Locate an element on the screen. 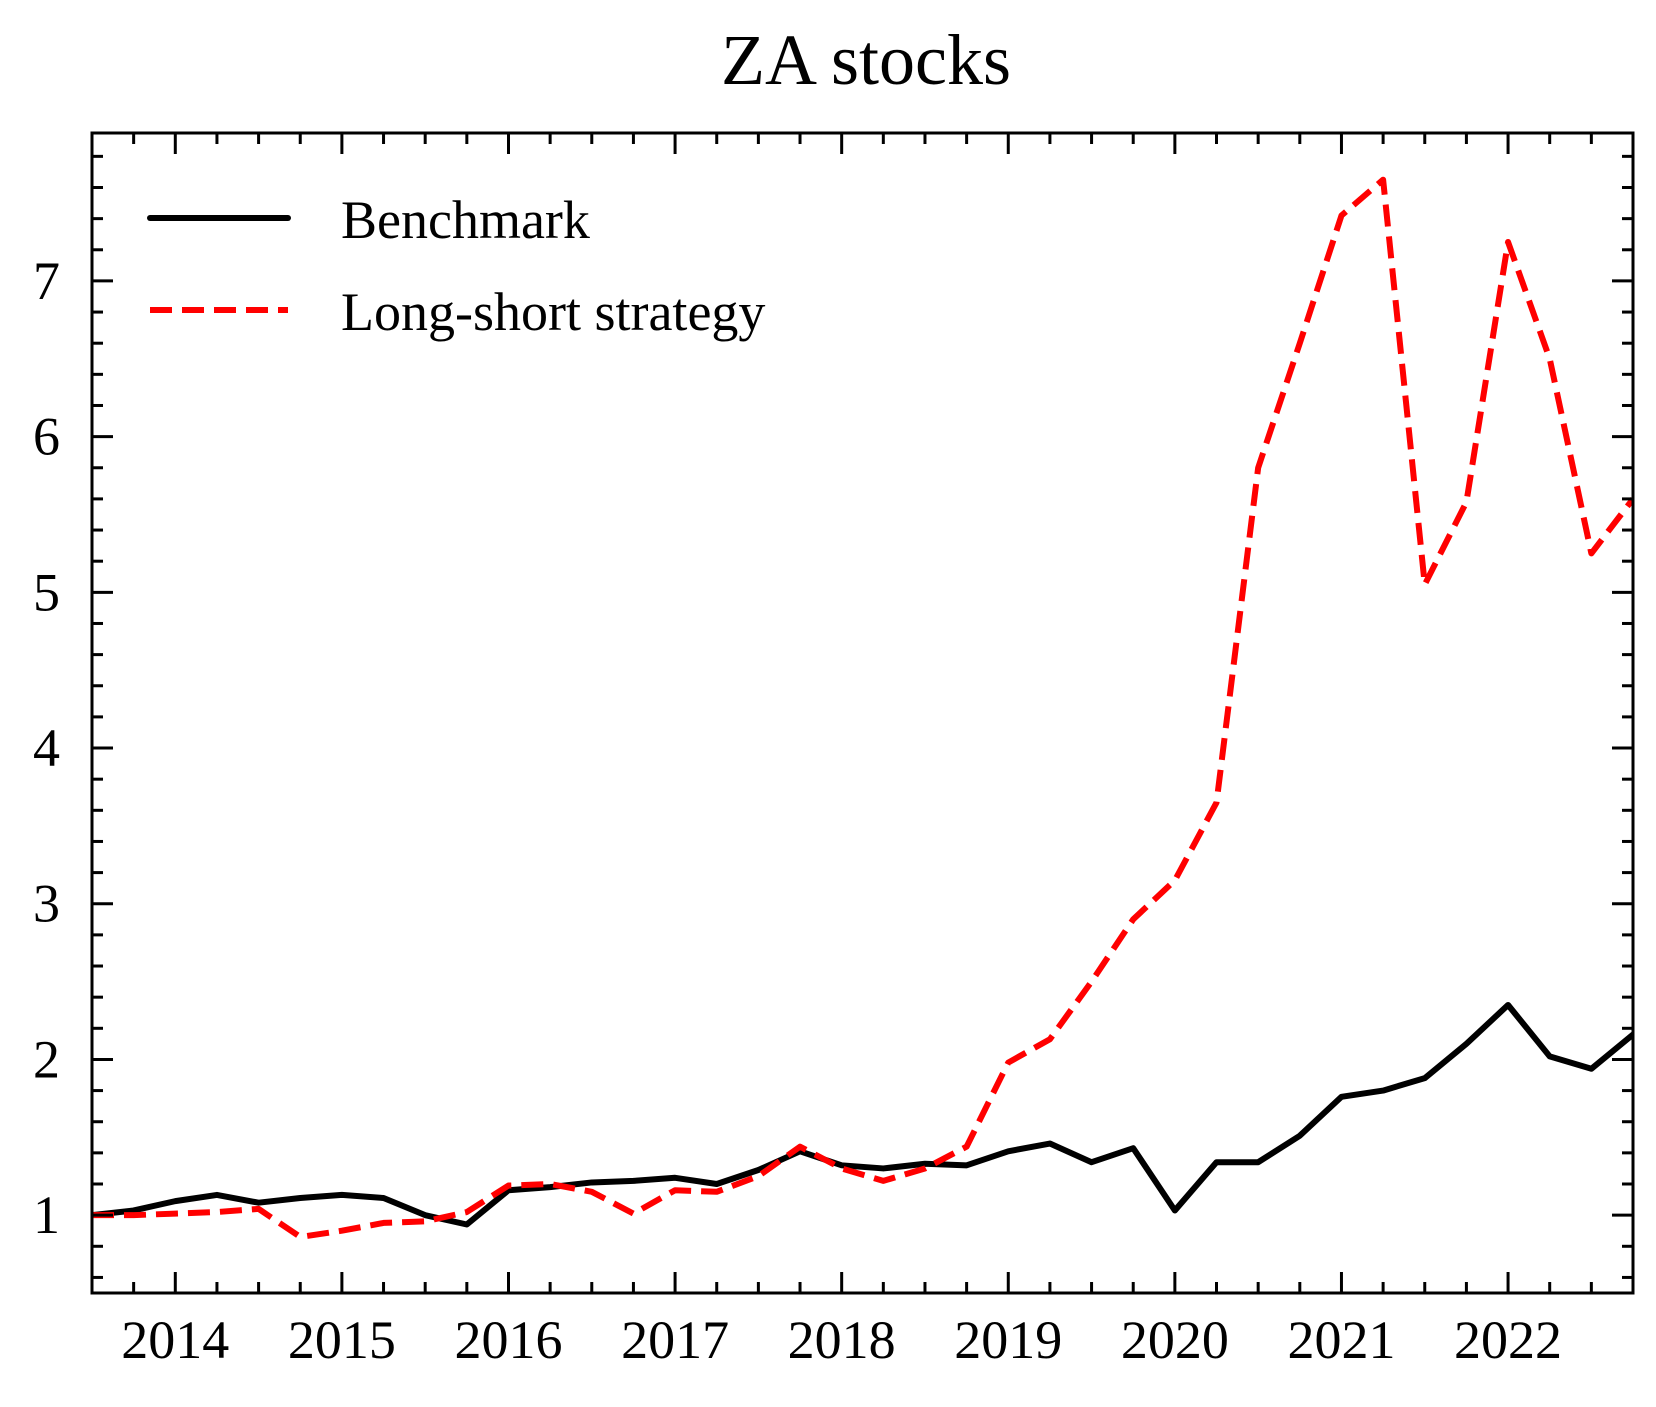 The image size is (1656, 1407). x-tick-label: 2015 is located at coordinates (342, 1340).